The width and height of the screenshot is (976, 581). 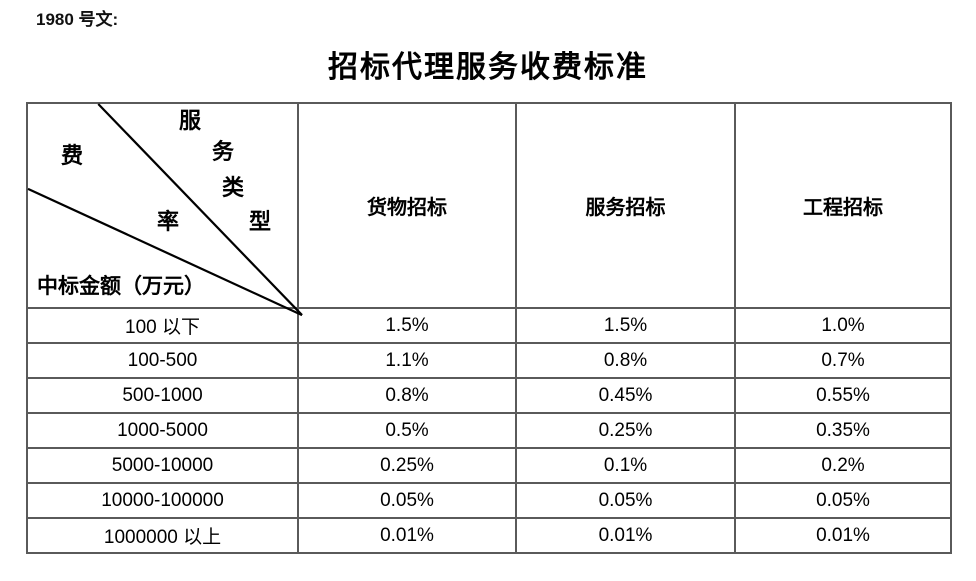 What do you see at coordinates (843, 395) in the screenshot?
I see `engineering-rate-cell: 0.55%` at bounding box center [843, 395].